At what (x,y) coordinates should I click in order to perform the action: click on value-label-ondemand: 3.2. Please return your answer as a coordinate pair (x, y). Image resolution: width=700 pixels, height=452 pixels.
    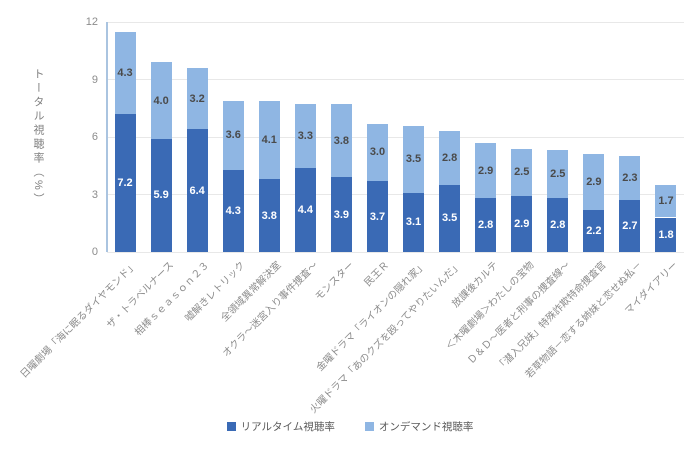
    Looking at the image, I should click on (197, 98).